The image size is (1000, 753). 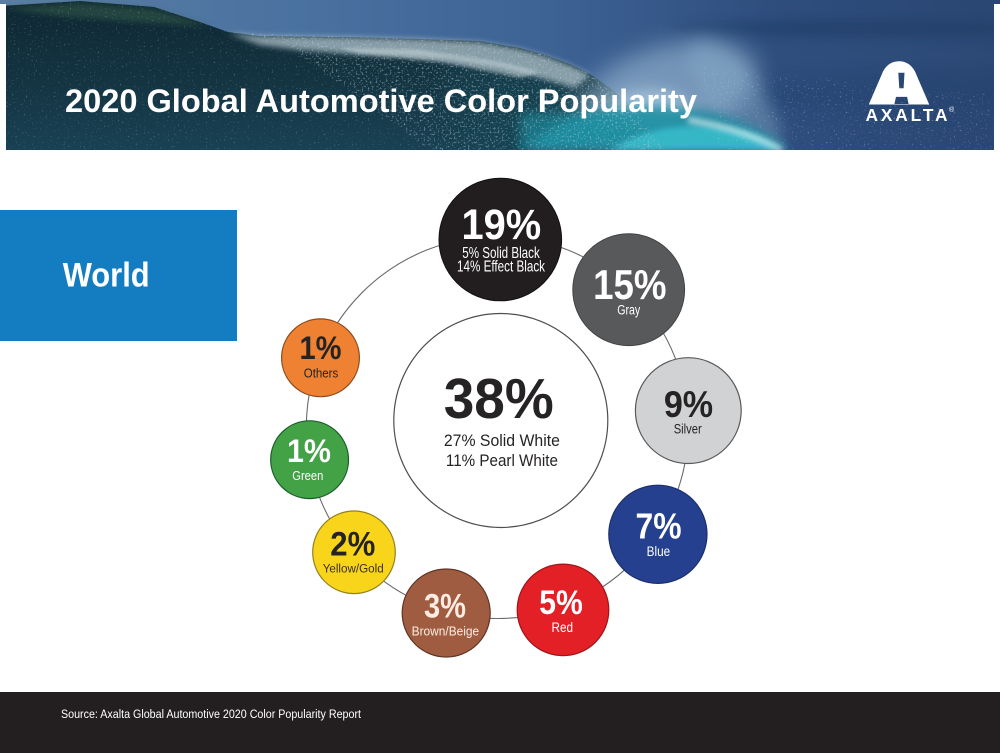 What do you see at coordinates (563, 627) in the screenshot?
I see `svg-text: Red` at bounding box center [563, 627].